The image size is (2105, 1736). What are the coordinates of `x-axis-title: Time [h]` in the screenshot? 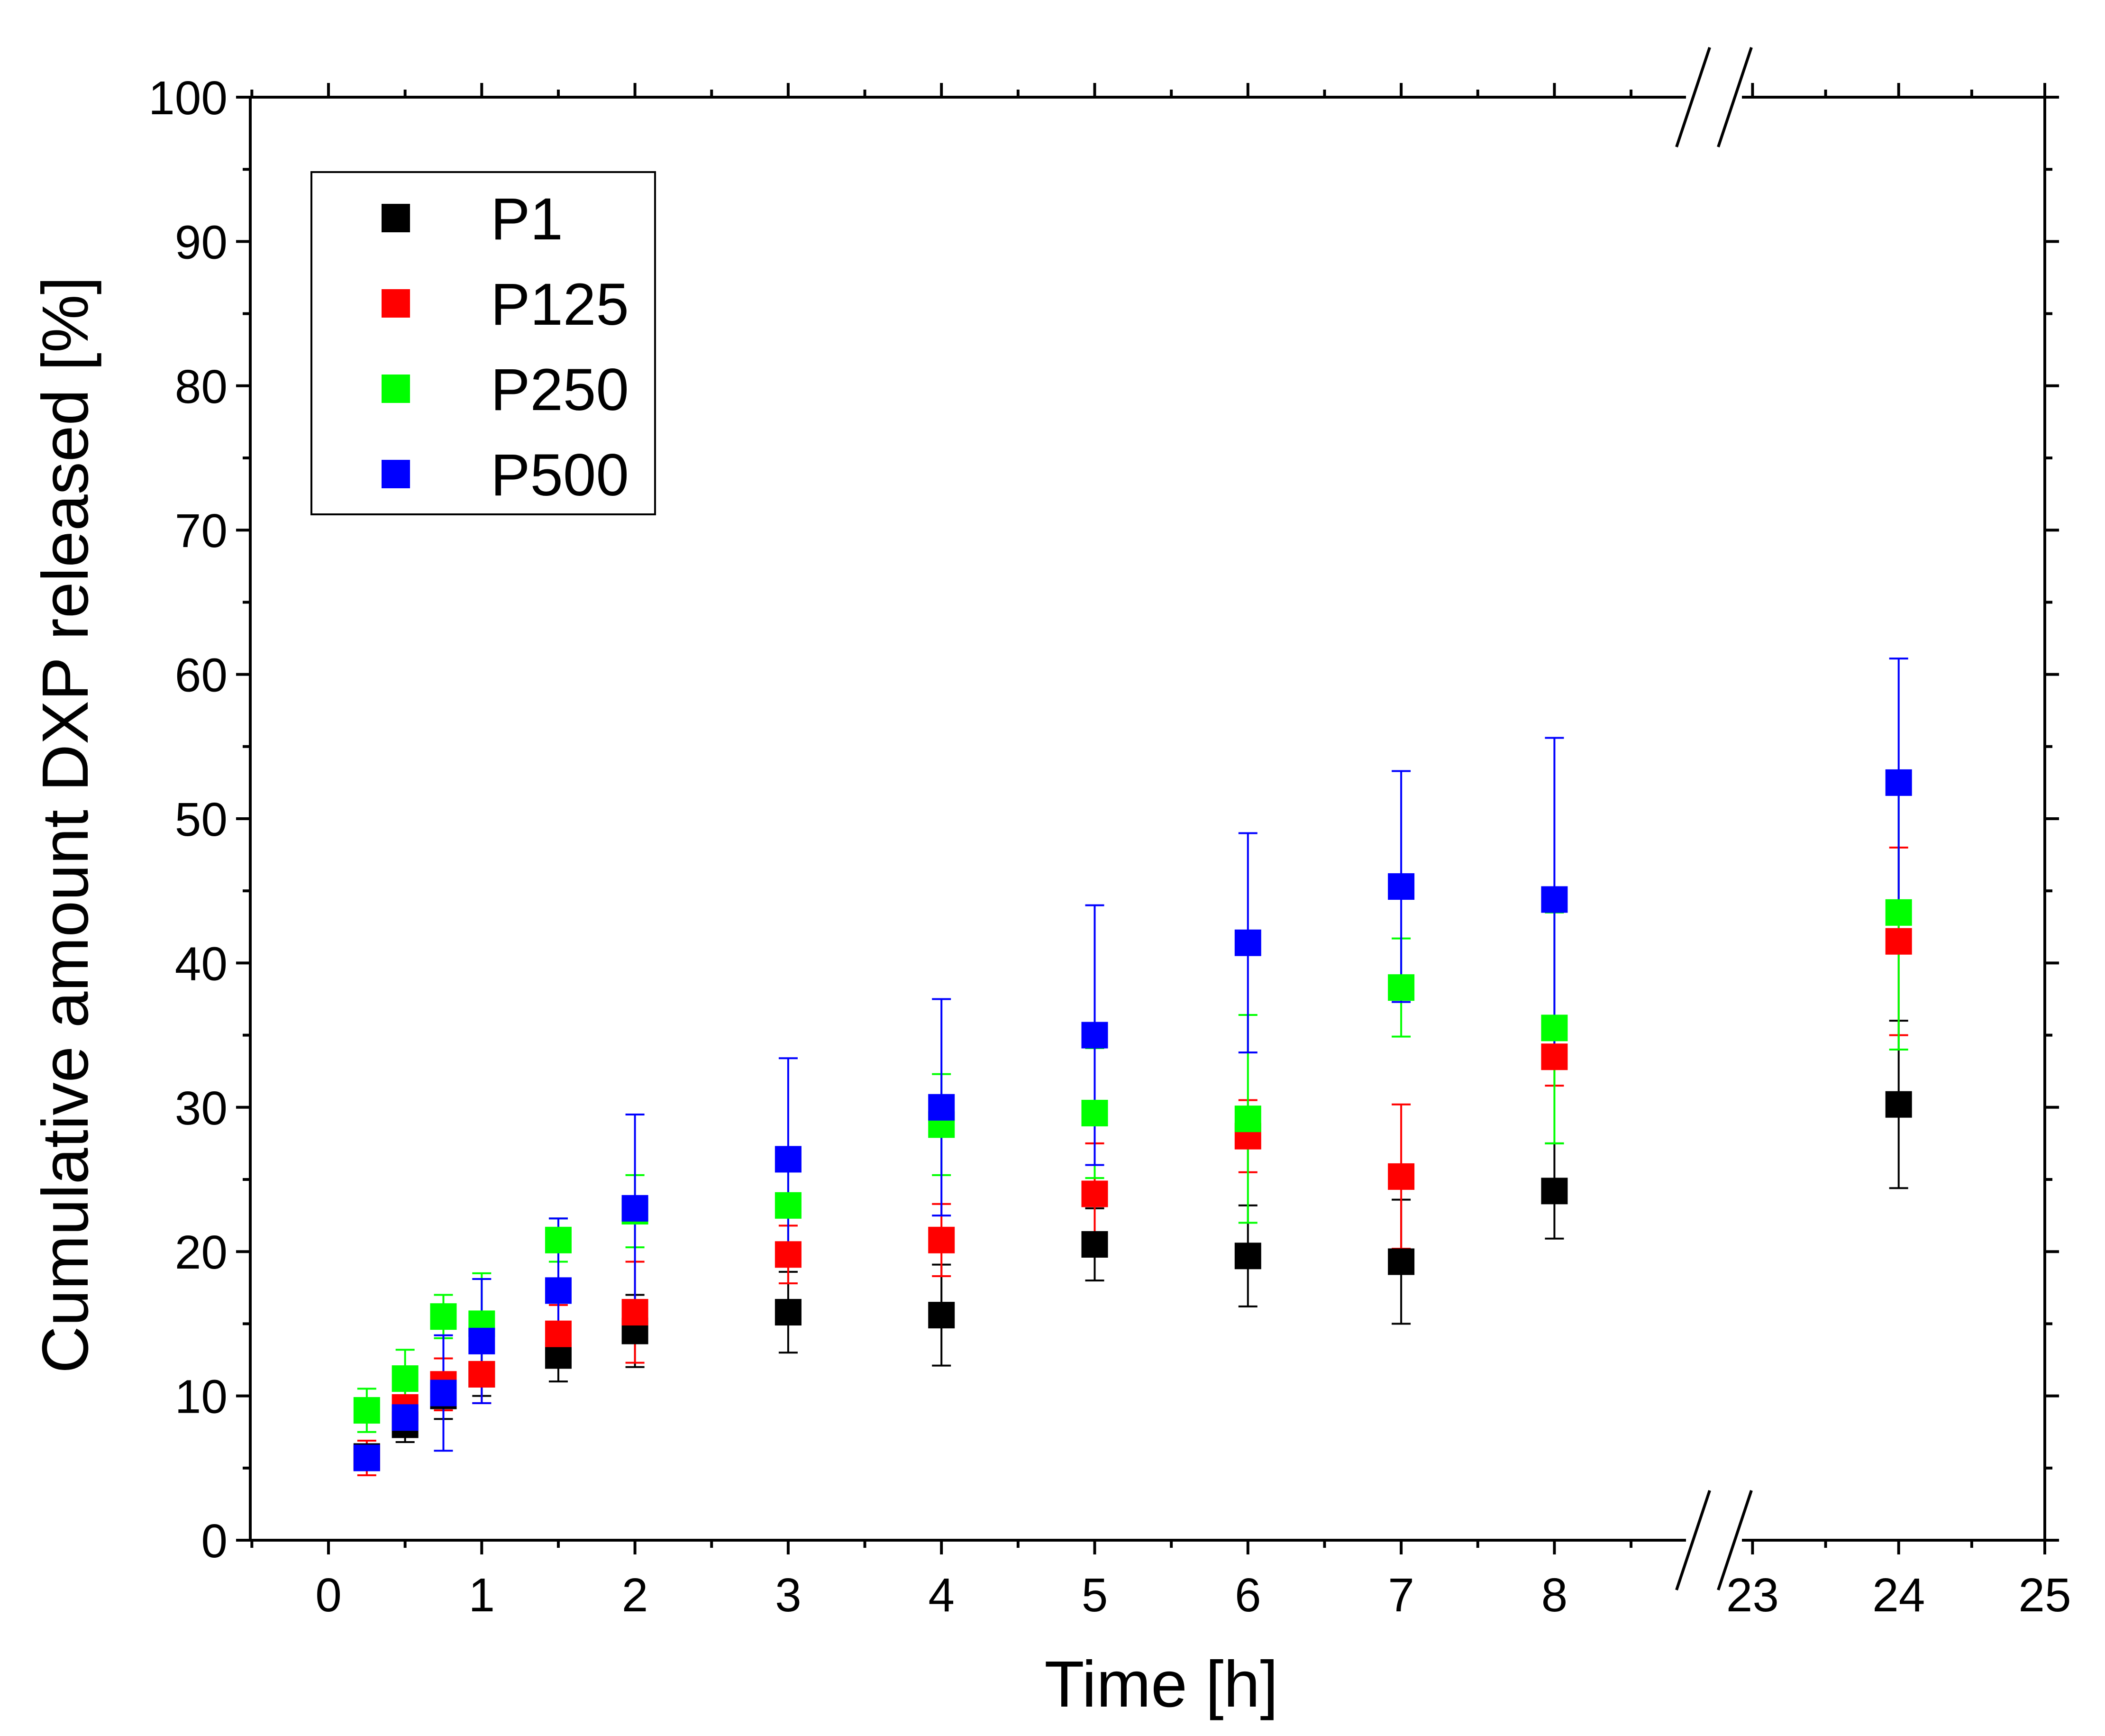 It's located at (1161, 1684).